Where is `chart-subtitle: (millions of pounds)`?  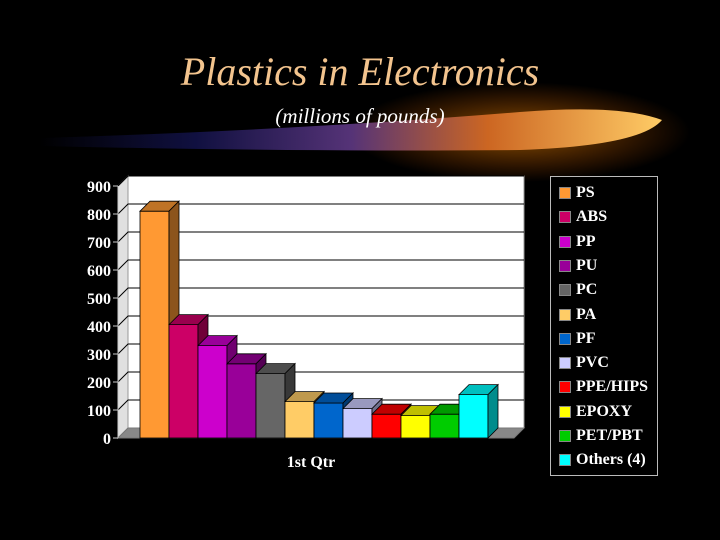
chart-subtitle: (millions of pounds) is located at coordinates (360, 116).